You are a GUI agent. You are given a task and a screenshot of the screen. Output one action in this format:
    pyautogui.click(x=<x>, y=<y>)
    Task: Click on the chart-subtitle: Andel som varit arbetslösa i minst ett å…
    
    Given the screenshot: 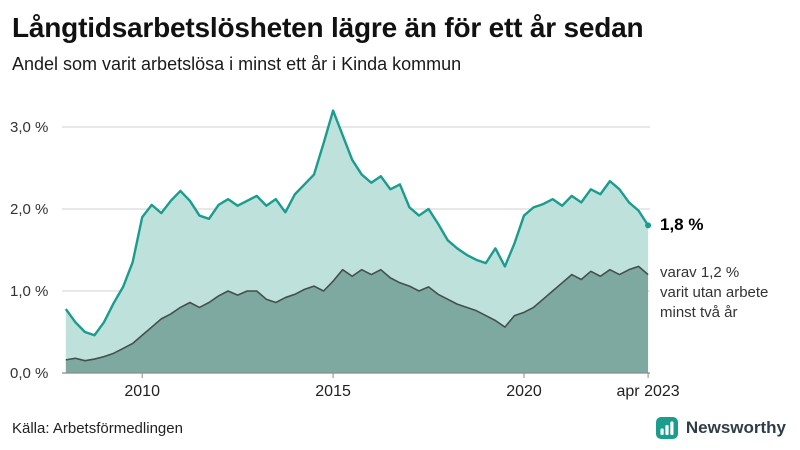 What is the action you would take?
    pyautogui.click(x=237, y=64)
    